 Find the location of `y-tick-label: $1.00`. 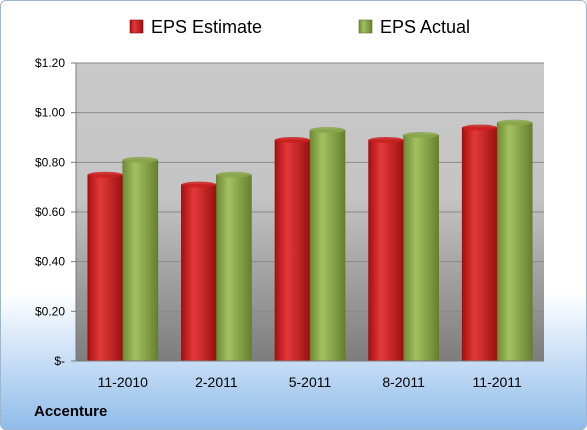

y-tick-label: $1.00 is located at coordinates (50, 113).